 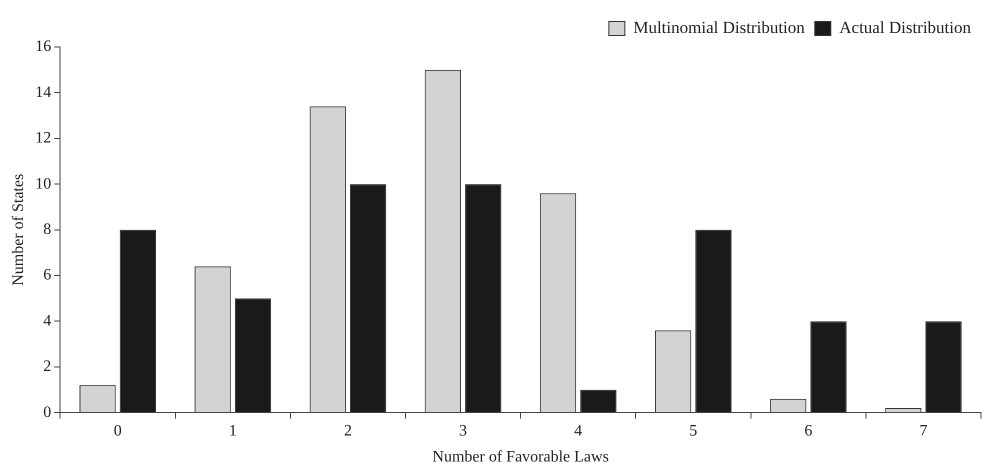 What do you see at coordinates (47, 321) in the screenshot?
I see `y-tick-label: 4` at bounding box center [47, 321].